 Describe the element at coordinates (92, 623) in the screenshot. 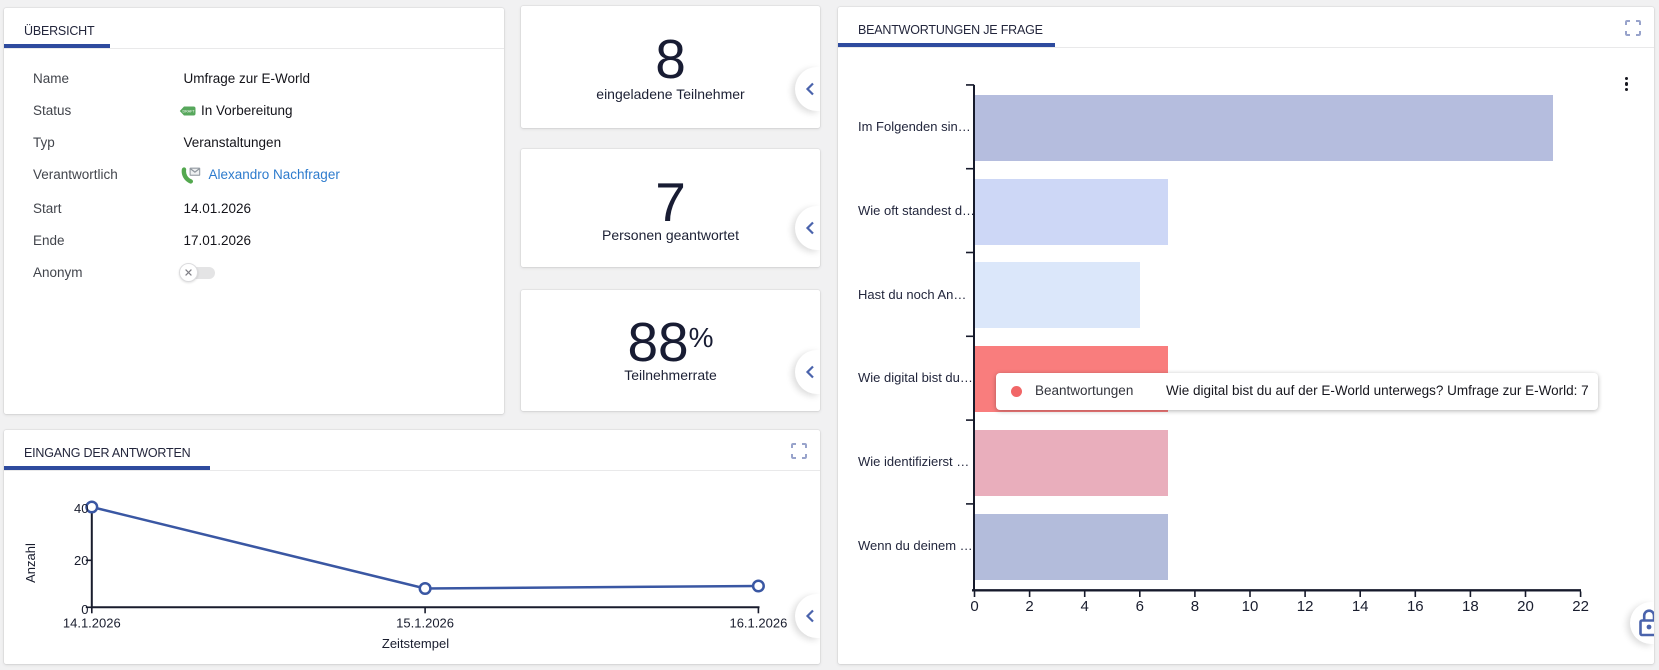

I see `svg-text: 14.1.2026` at that location.